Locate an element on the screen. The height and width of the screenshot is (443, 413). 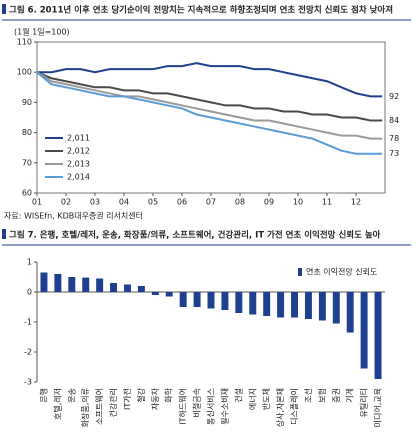
x-tick-label: 기계 is located at coordinates (350, 395).